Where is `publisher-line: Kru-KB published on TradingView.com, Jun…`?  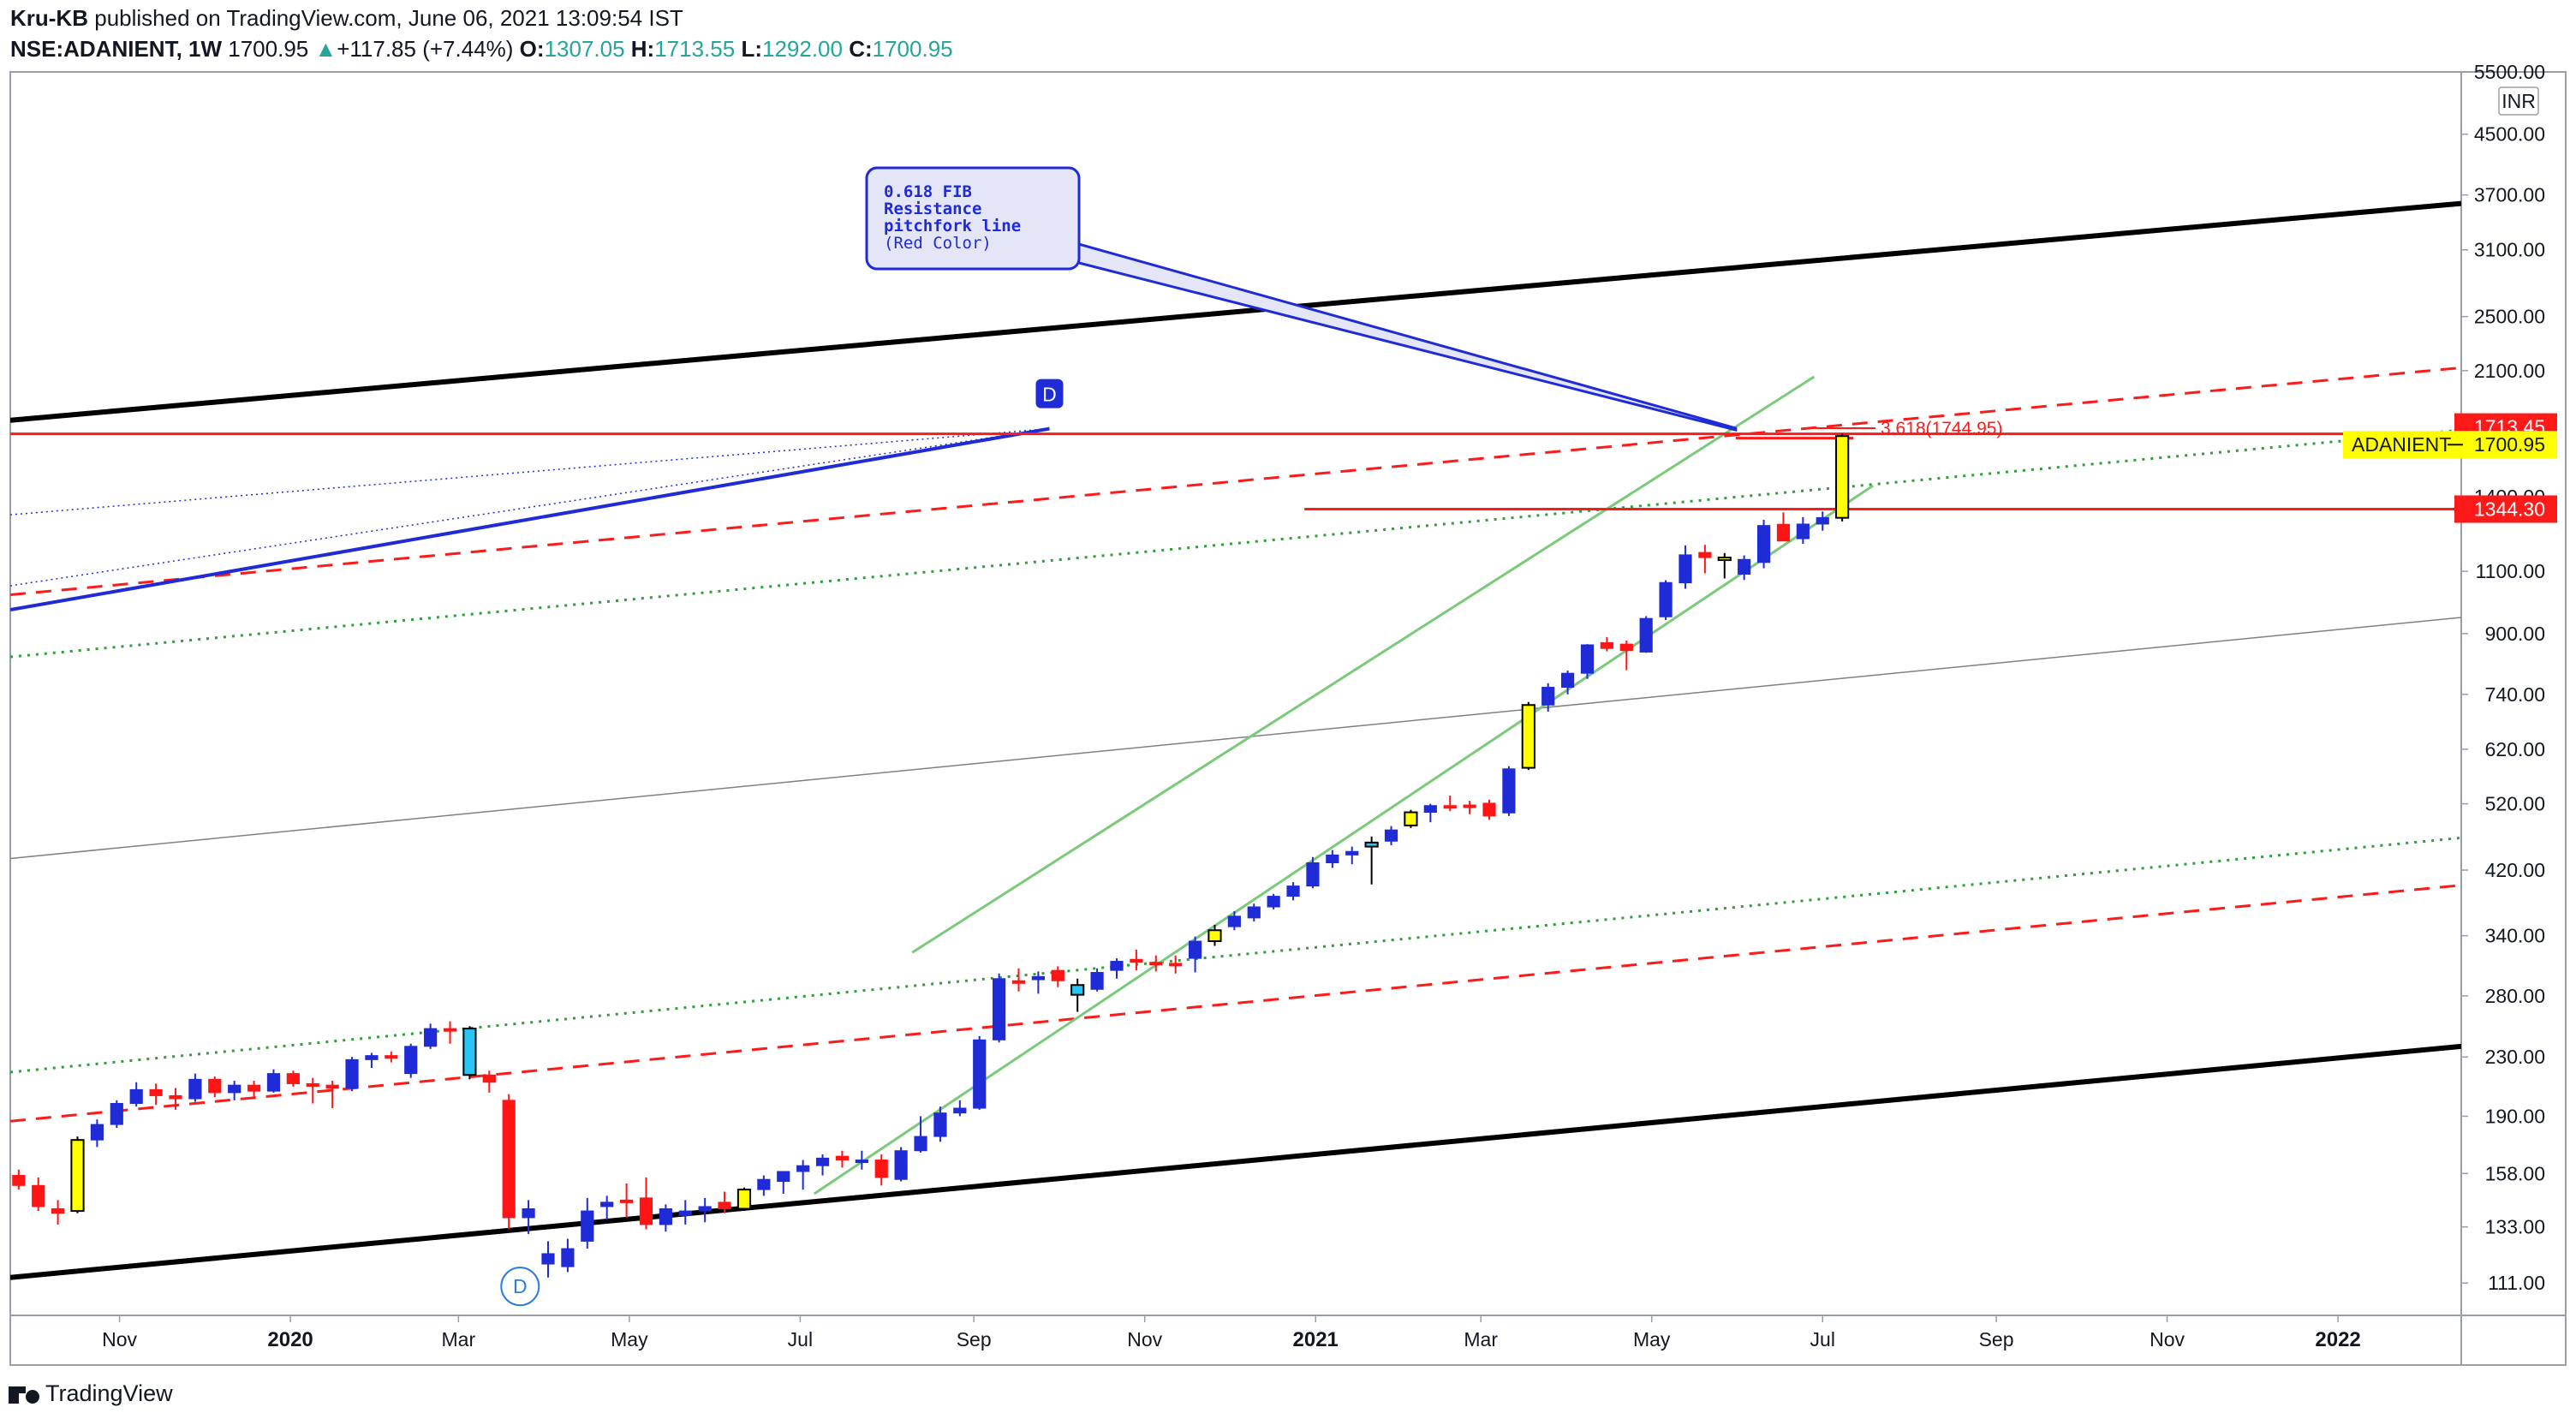
publisher-line: Kru-KB published on TradingView.com, Jun… is located at coordinates (347, 18).